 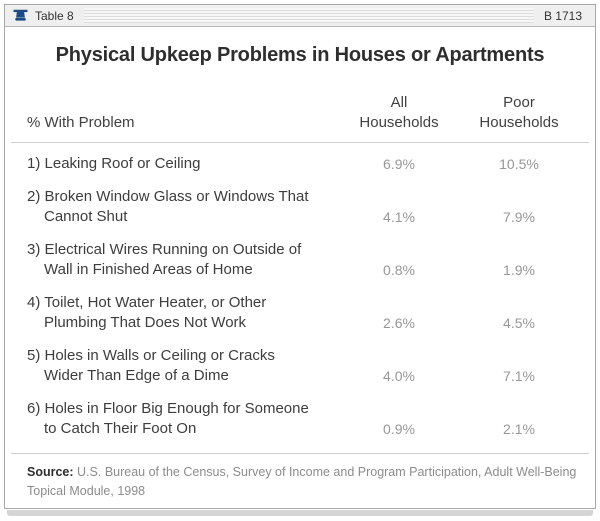 What do you see at coordinates (519, 217) in the screenshot?
I see `value-poor-households: 7.9%` at bounding box center [519, 217].